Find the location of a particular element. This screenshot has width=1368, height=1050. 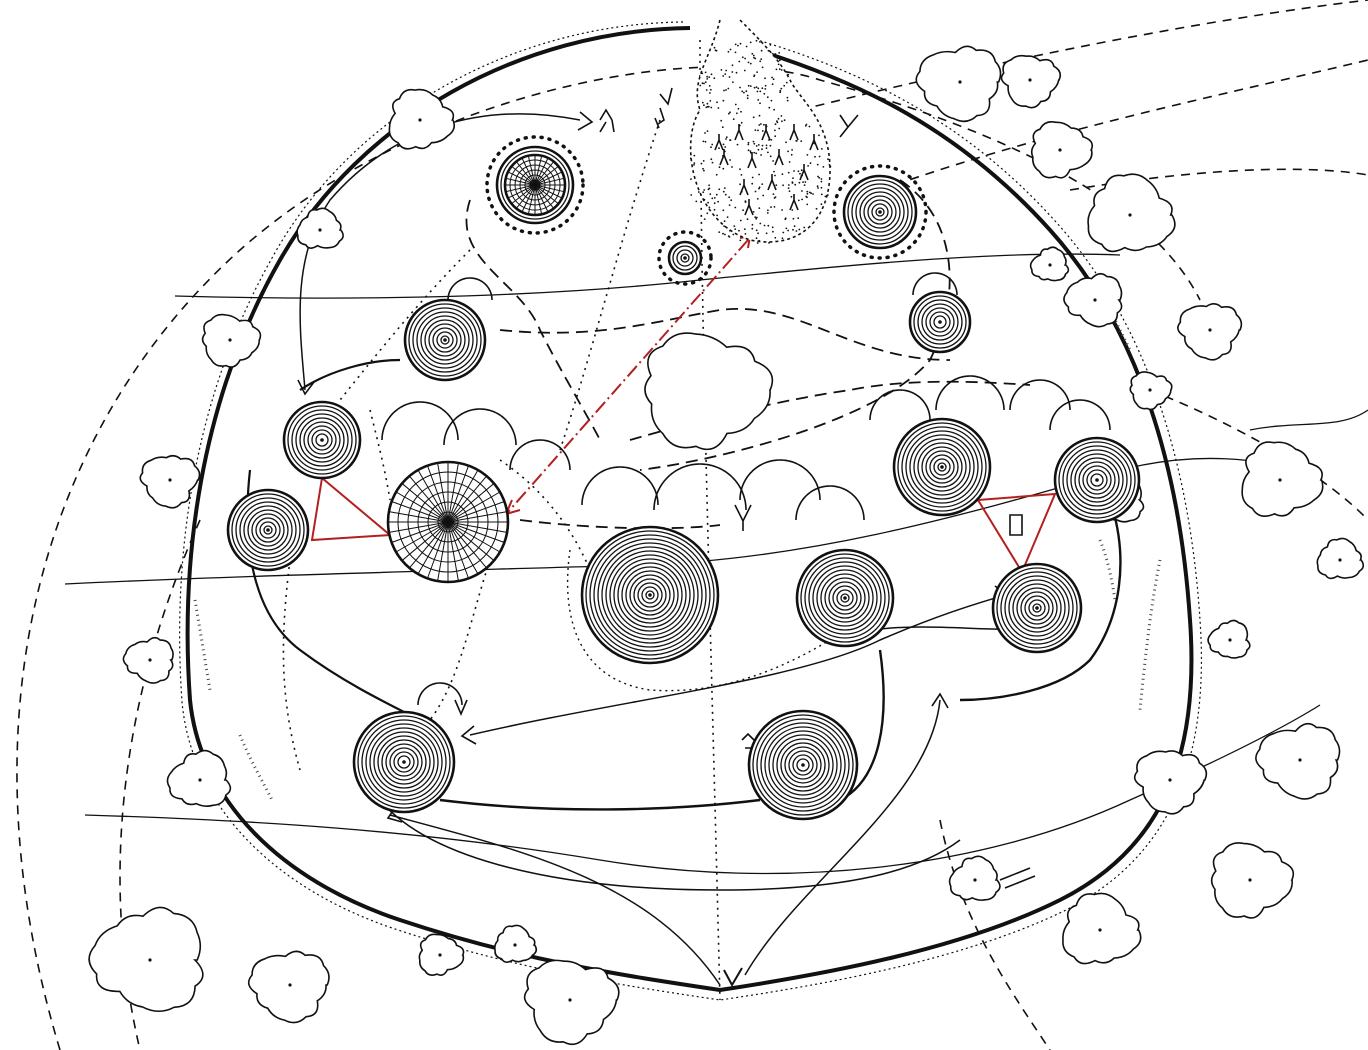

inner-path is located at coordinates (737, 665).